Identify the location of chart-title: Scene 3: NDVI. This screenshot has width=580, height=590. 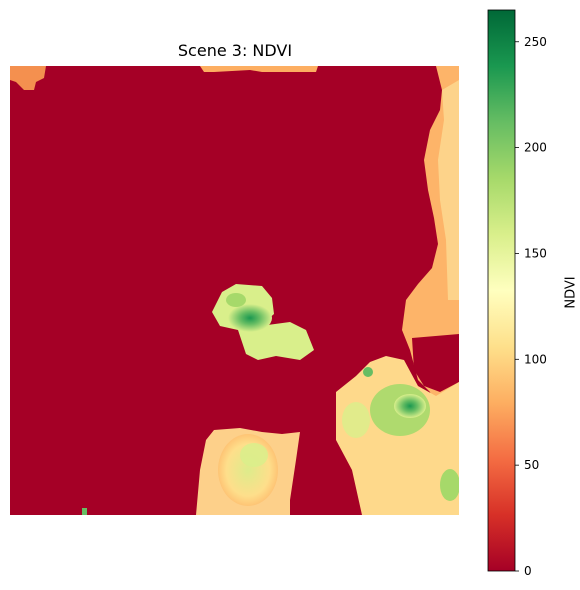
(235, 50).